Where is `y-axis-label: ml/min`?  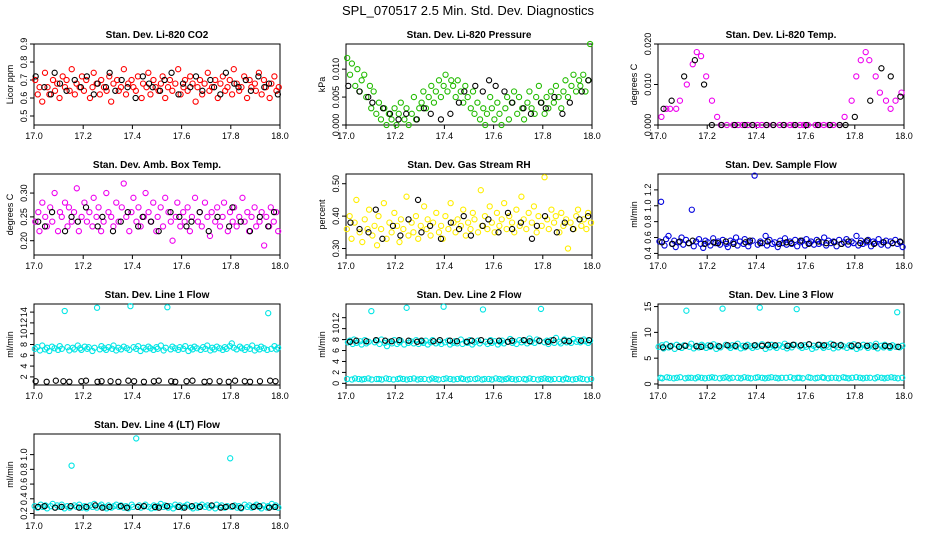 y-axis-label: ml/min is located at coordinates (10, 344).